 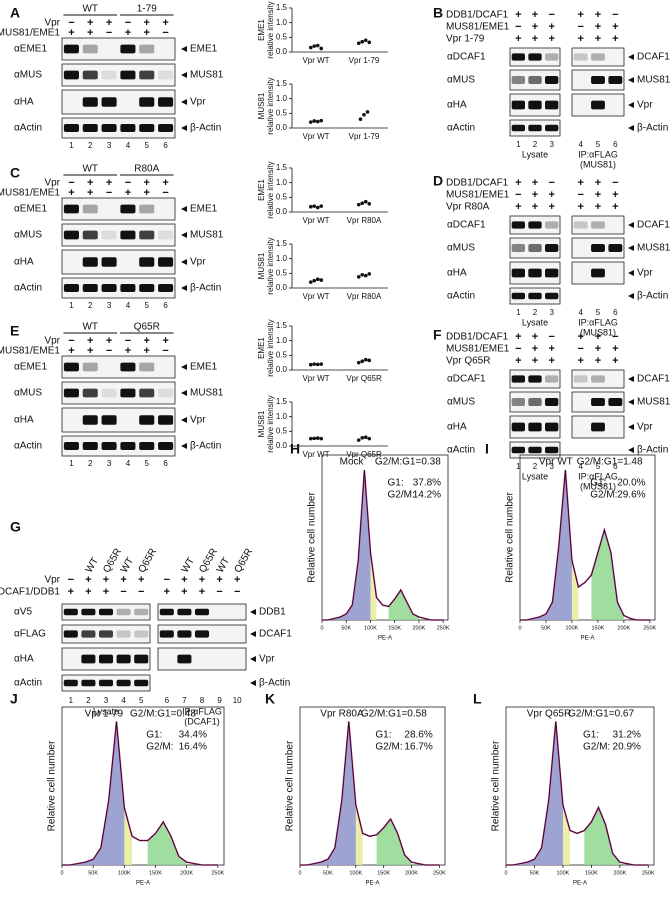 What do you see at coordinates (443, 628) in the screenshot?
I see `x-tick-label: 250K` at bounding box center [443, 628].